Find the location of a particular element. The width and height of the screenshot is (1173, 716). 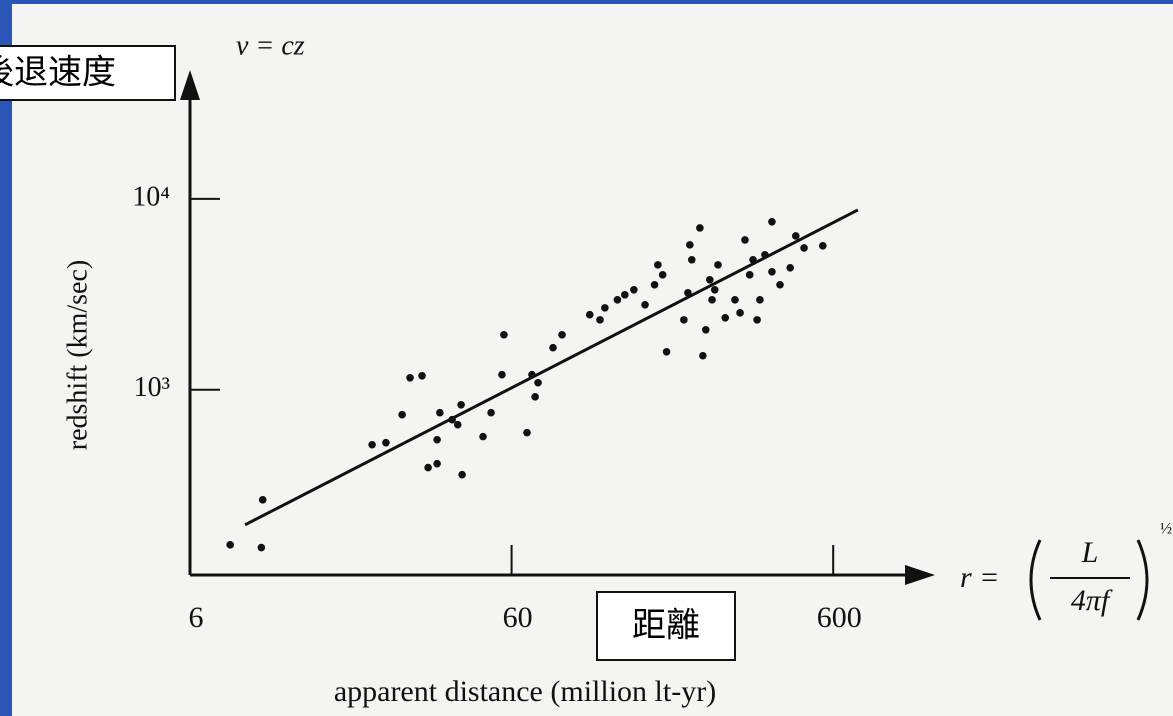

y-tick-label: 10³ is located at coordinates (152, 387).